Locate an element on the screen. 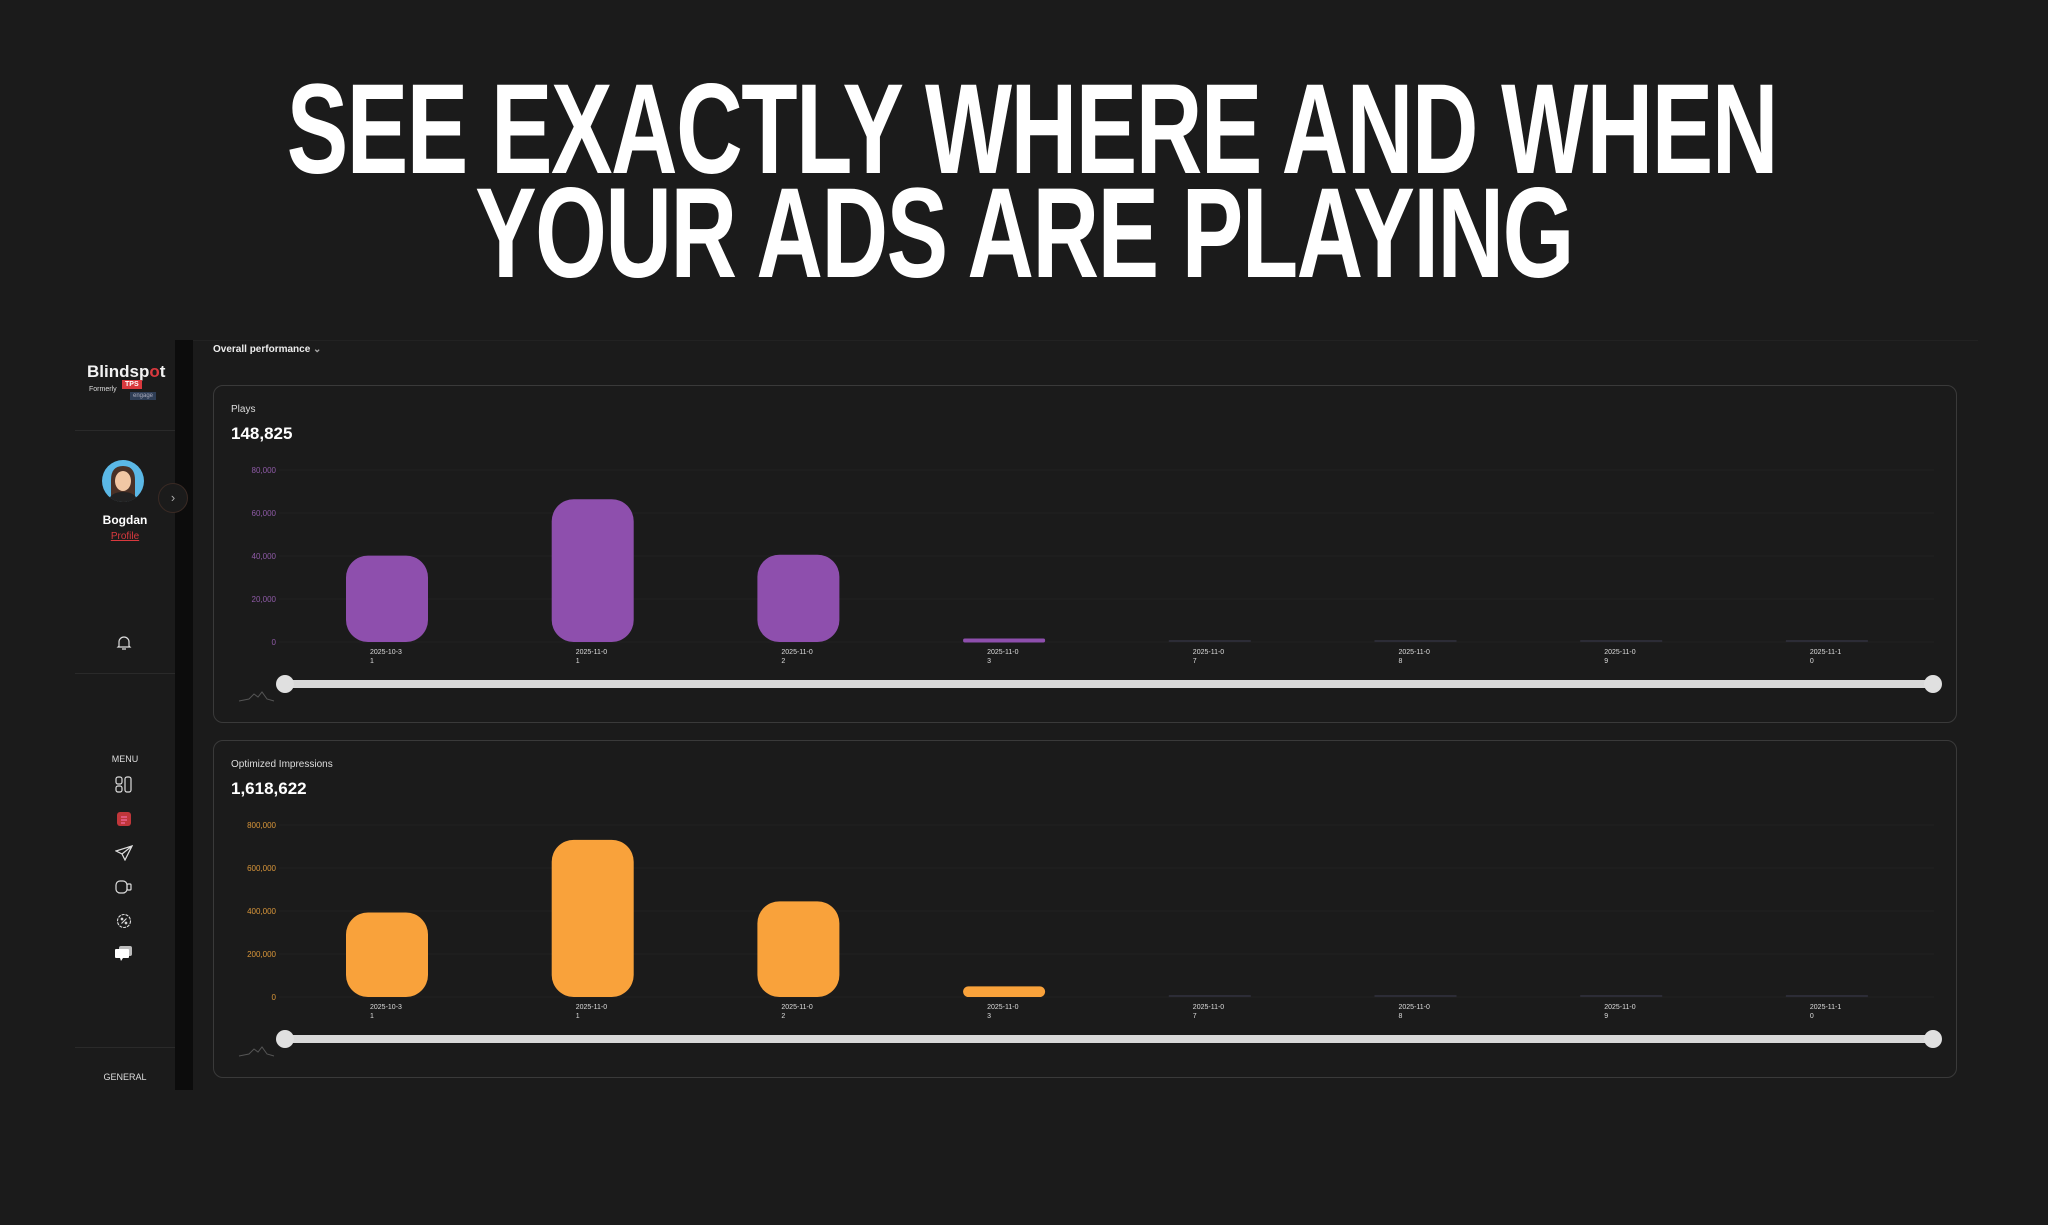 Image resolution: width=2048 pixels, height=1225 pixels. logo-dot: o is located at coordinates (154, 371).